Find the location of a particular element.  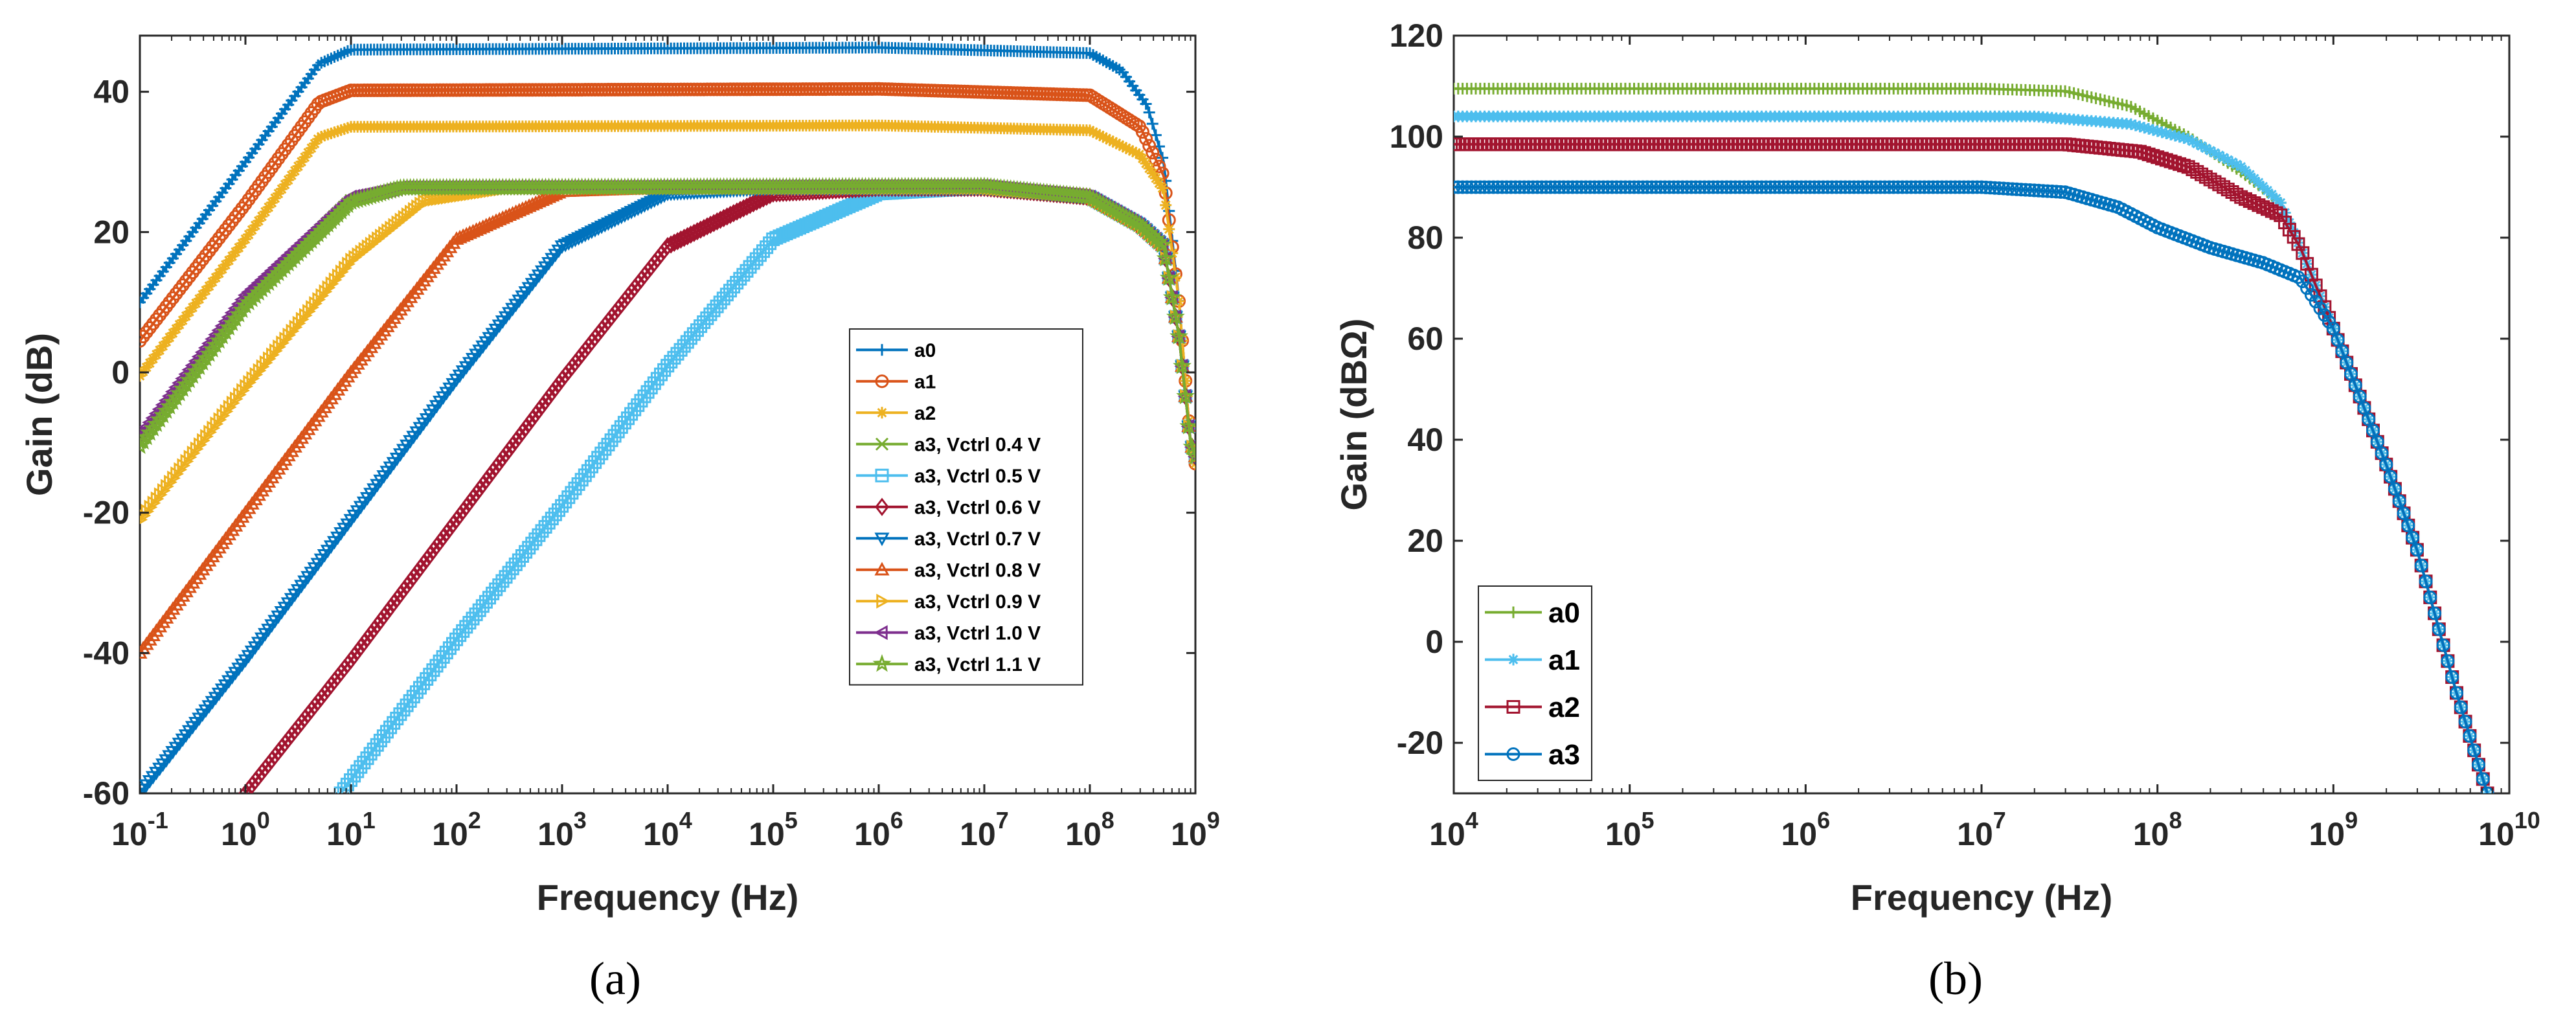

legend-item: a3, Vctrl 0.5 V is located at coordinates (948, 476).